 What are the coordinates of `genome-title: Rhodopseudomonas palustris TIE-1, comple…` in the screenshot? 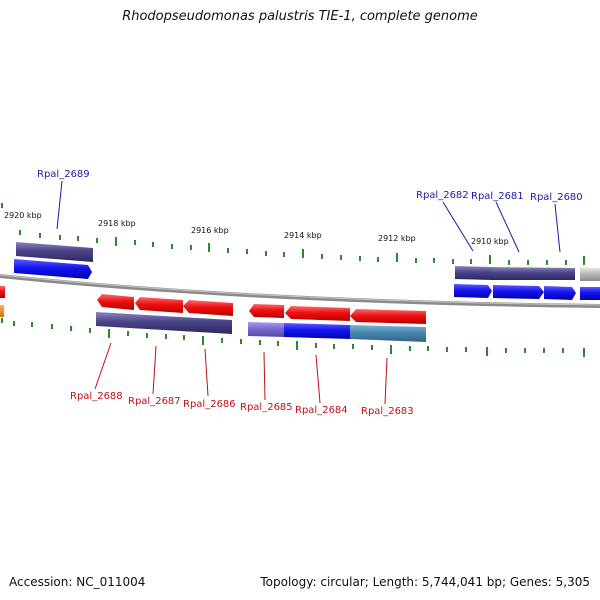 It's located at (300, 16).